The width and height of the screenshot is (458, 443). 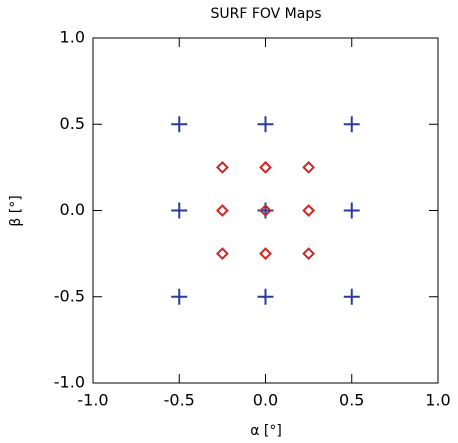 I want to click on y-tick-label: 0.5, so click(x=72, y=123).